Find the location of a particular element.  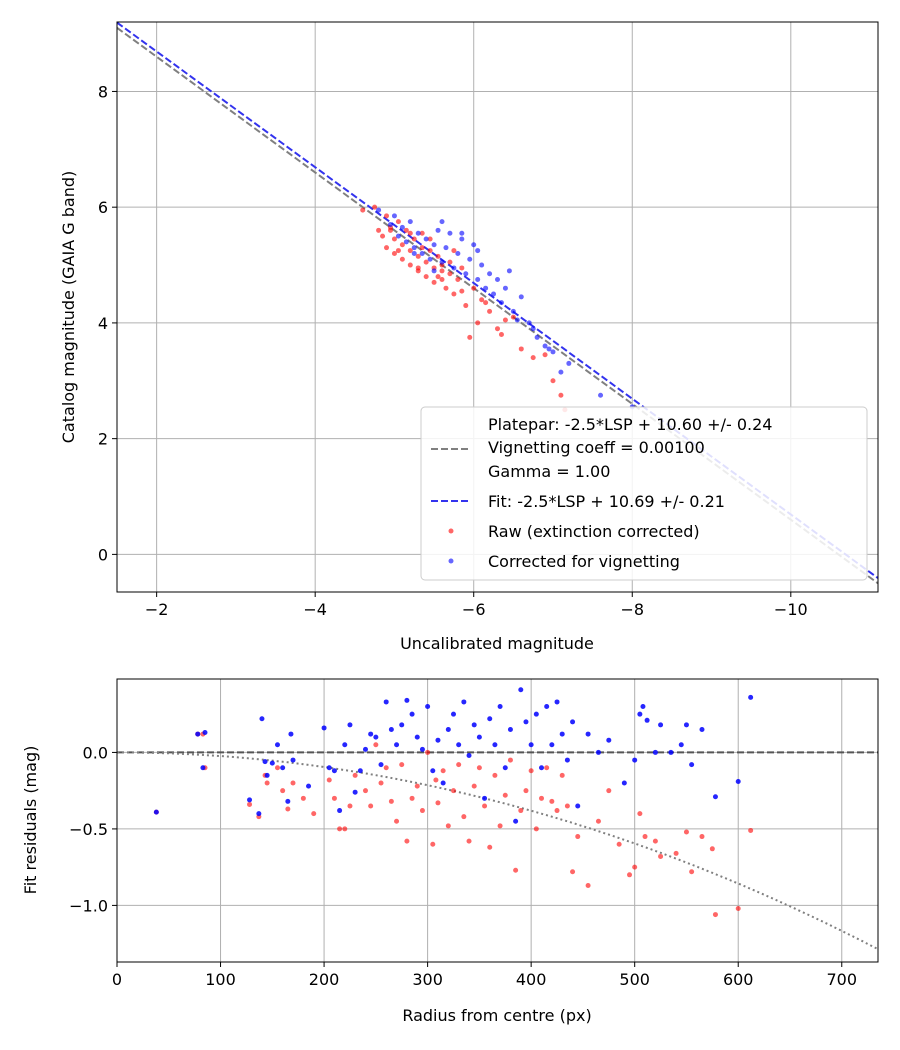

legend-raw-label: Raw (extinction corrected) is located at coordinates (594, 531).